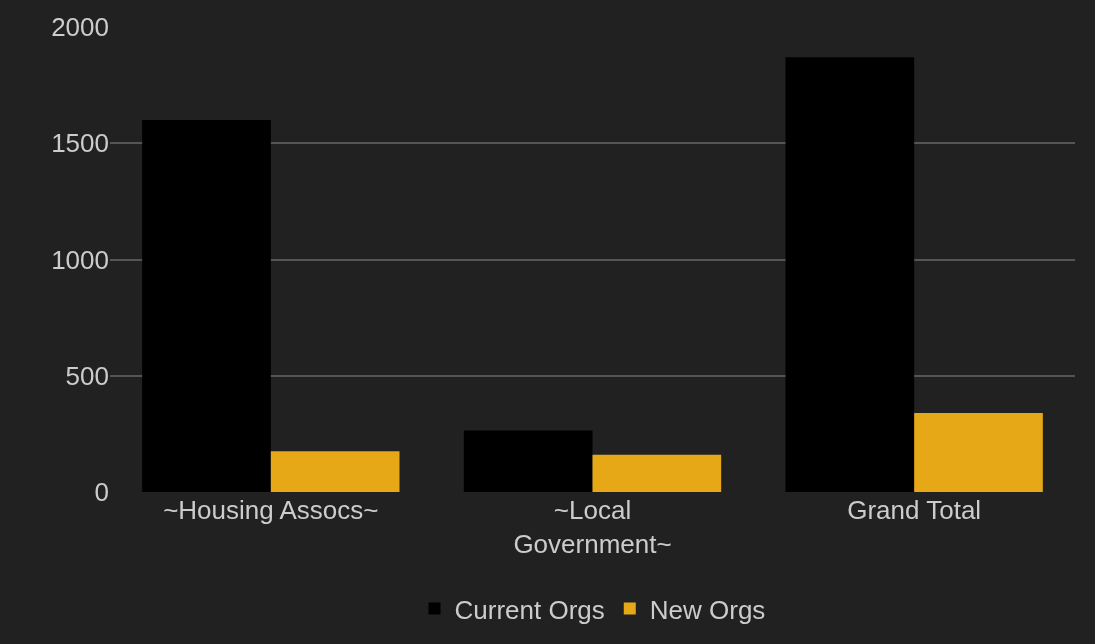 This screenshot has width=1095, height=644. Describe the element at coordinates (529, 609) in the screenshot. I see `legend-label: Current Orgs` at that location.